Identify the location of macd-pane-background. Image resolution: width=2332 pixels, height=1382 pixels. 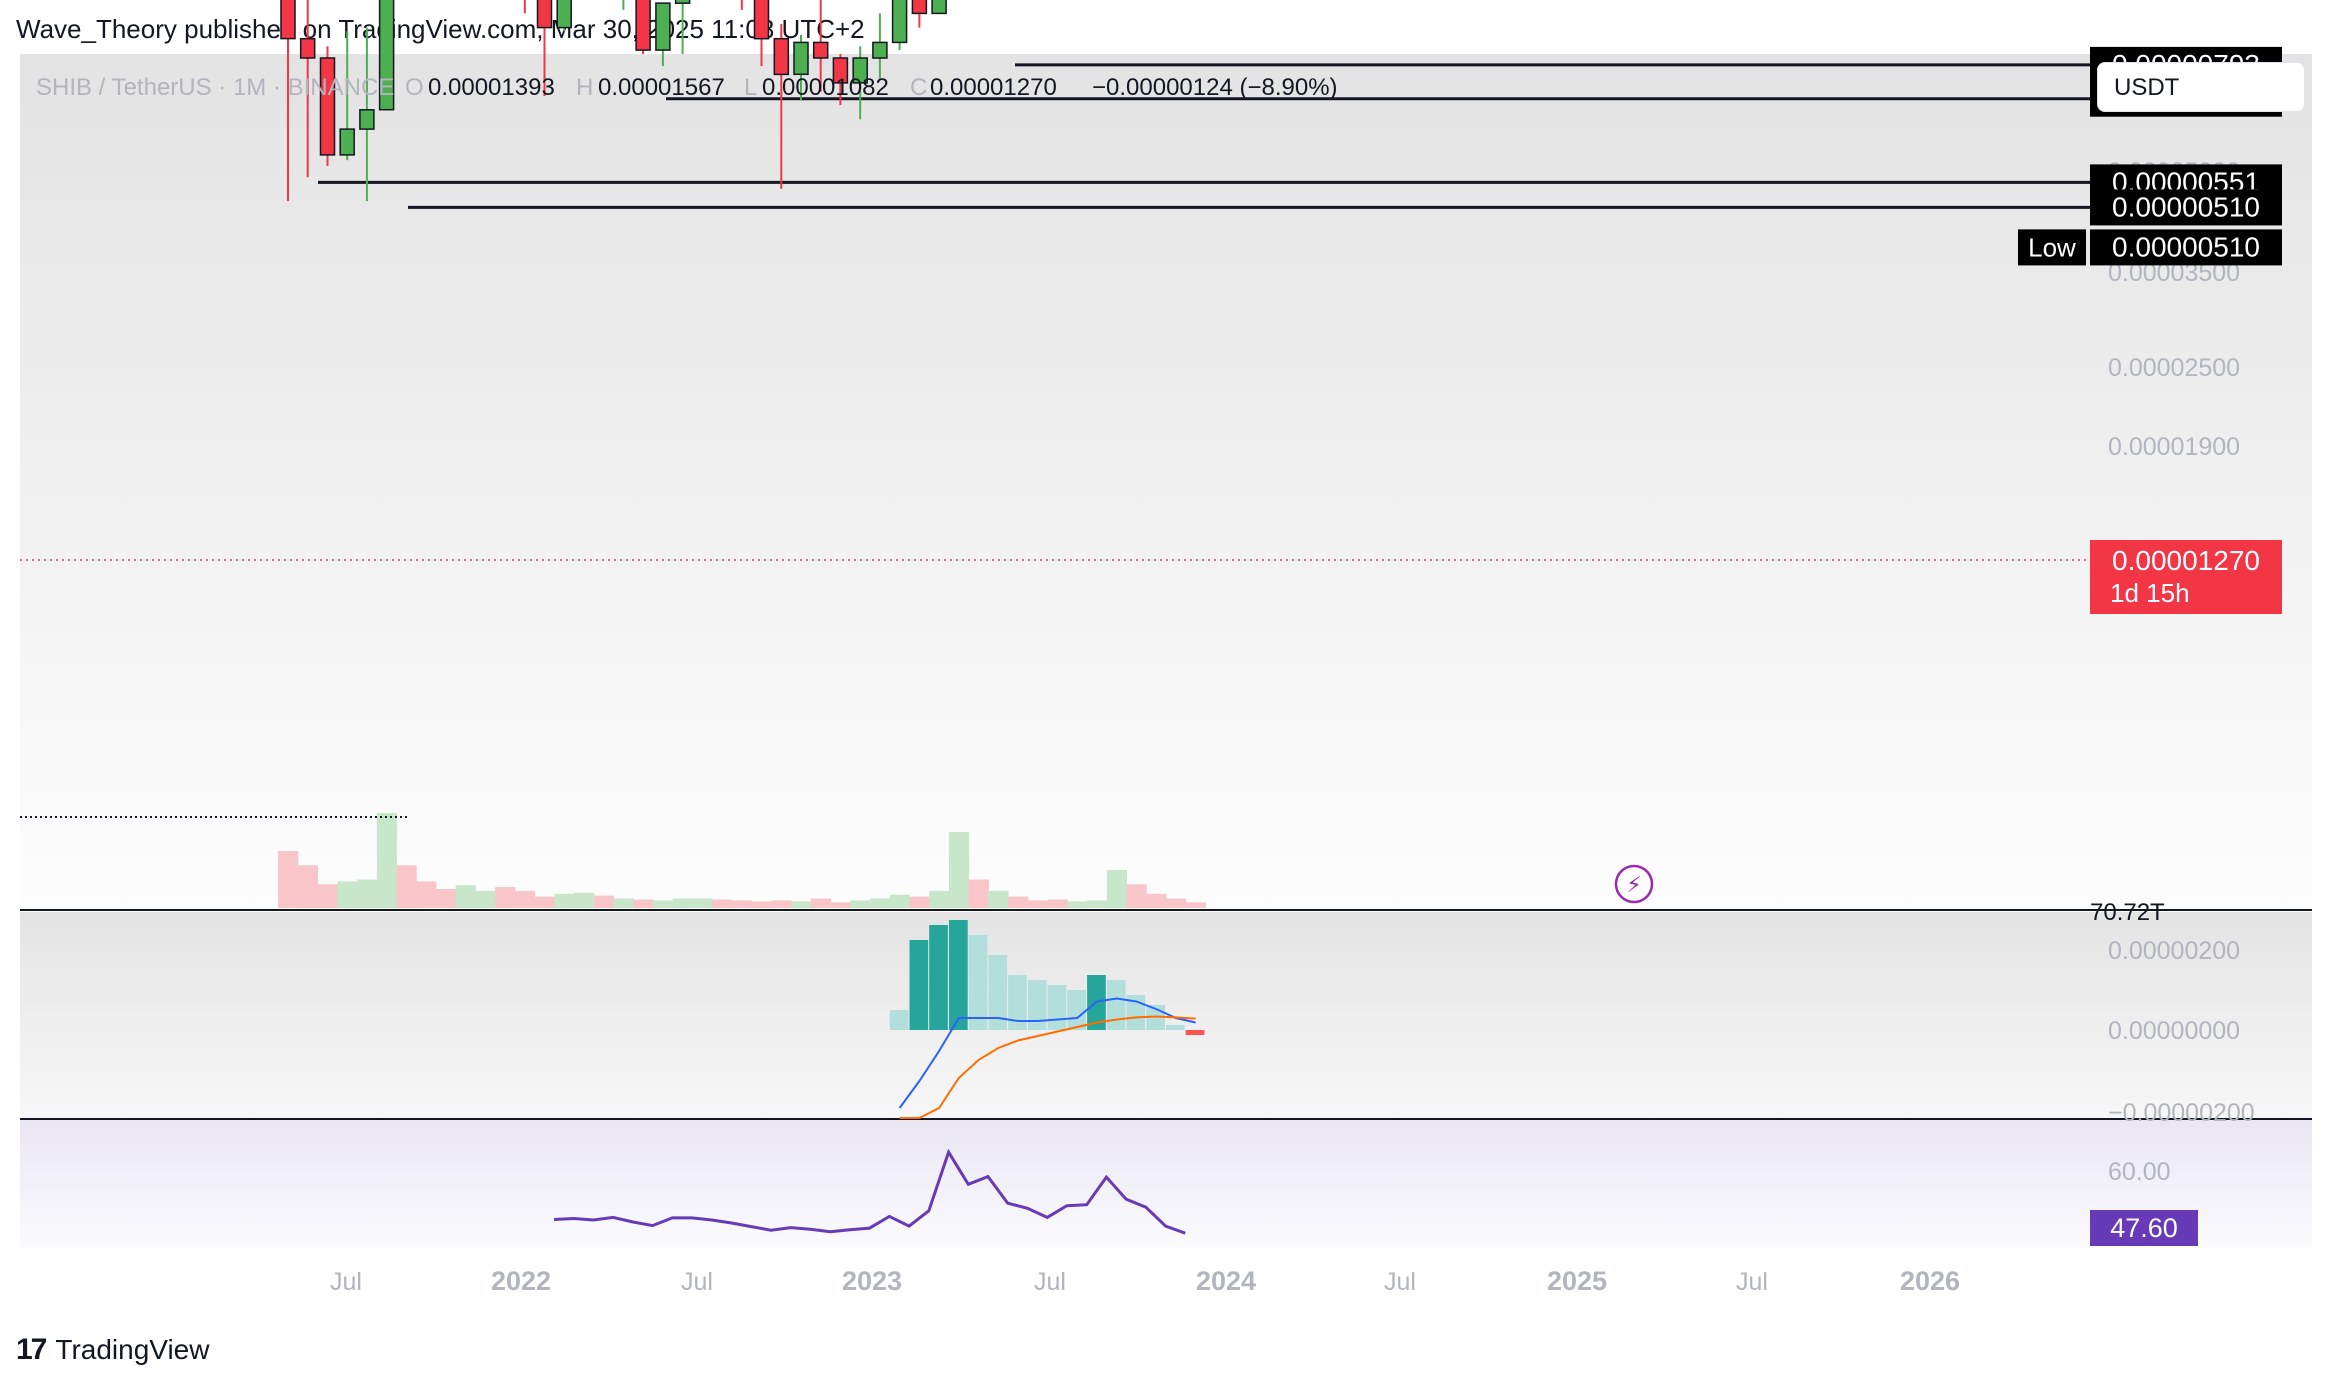
(1166, 1015).